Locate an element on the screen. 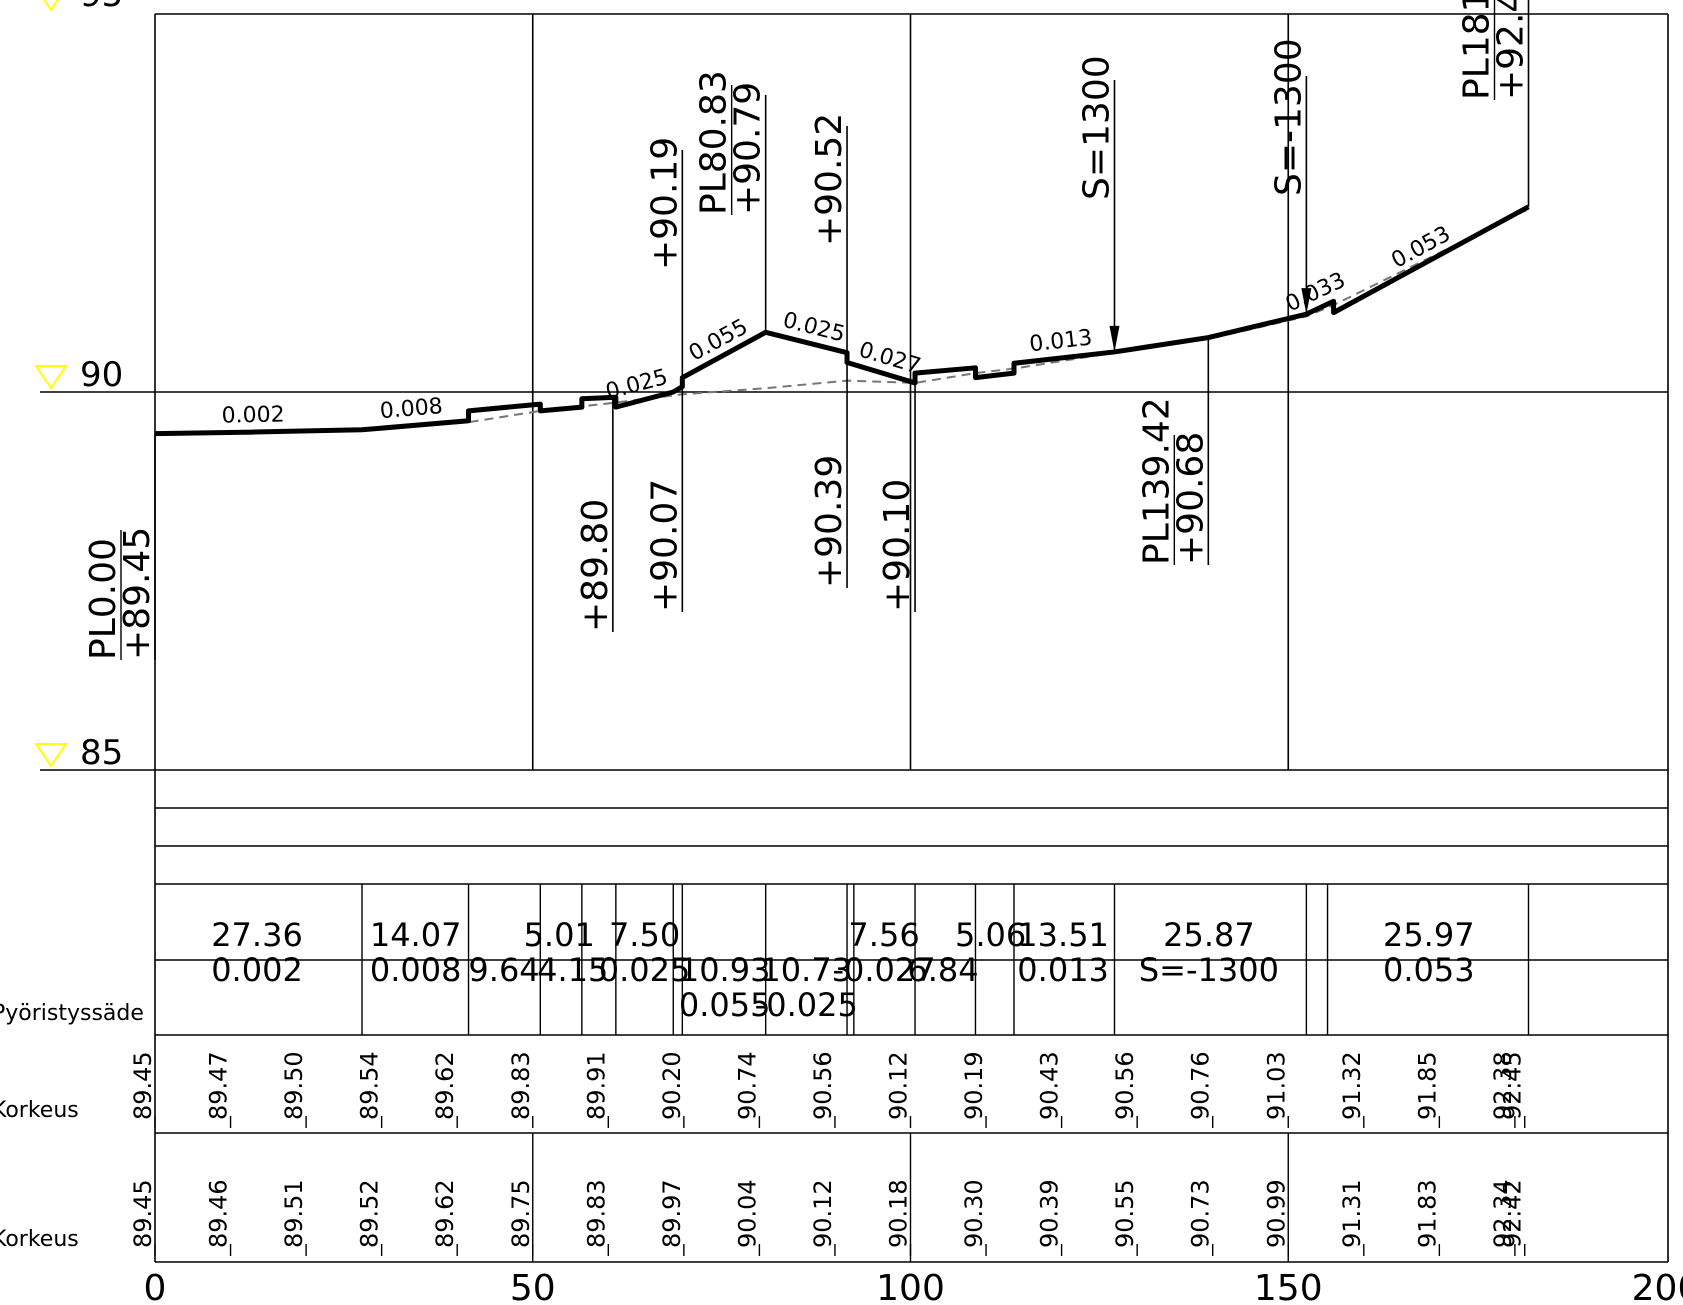 Image resolution: width=1683 pixels, height=1305 pixels. radius-cell-text: 6.84 is located at coordinates (942, 970).